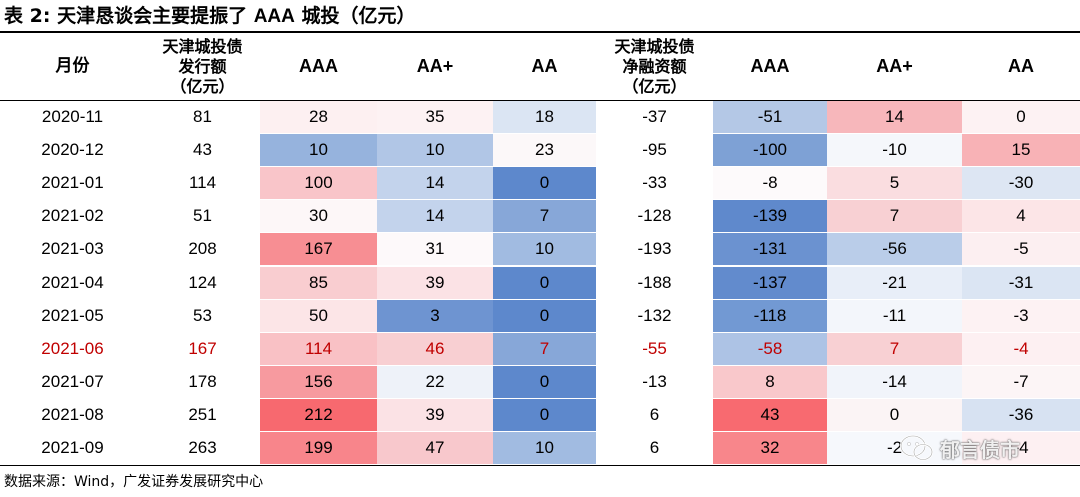 This screenshot has width=1080, height=497. I want to click on header-issuance_total-line: 天津城投债, so click(202, 46).